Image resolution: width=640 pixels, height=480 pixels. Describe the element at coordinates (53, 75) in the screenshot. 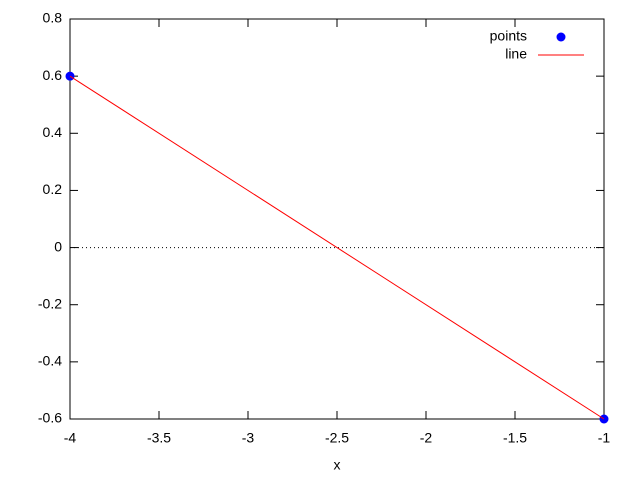

I see `y-tick-label: 0.6` at that location.